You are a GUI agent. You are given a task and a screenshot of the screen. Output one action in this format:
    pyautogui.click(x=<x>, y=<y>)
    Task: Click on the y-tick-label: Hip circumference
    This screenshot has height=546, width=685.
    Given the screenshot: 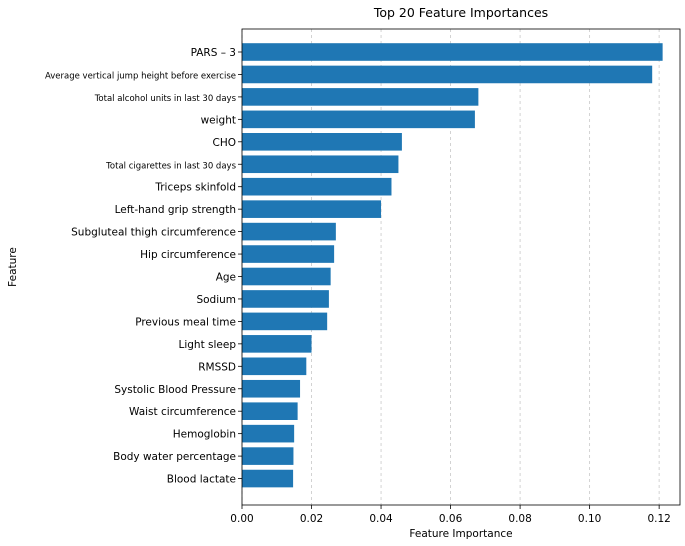 What is the action you would take?
    pyautogui.click(x=188, y=255)
    